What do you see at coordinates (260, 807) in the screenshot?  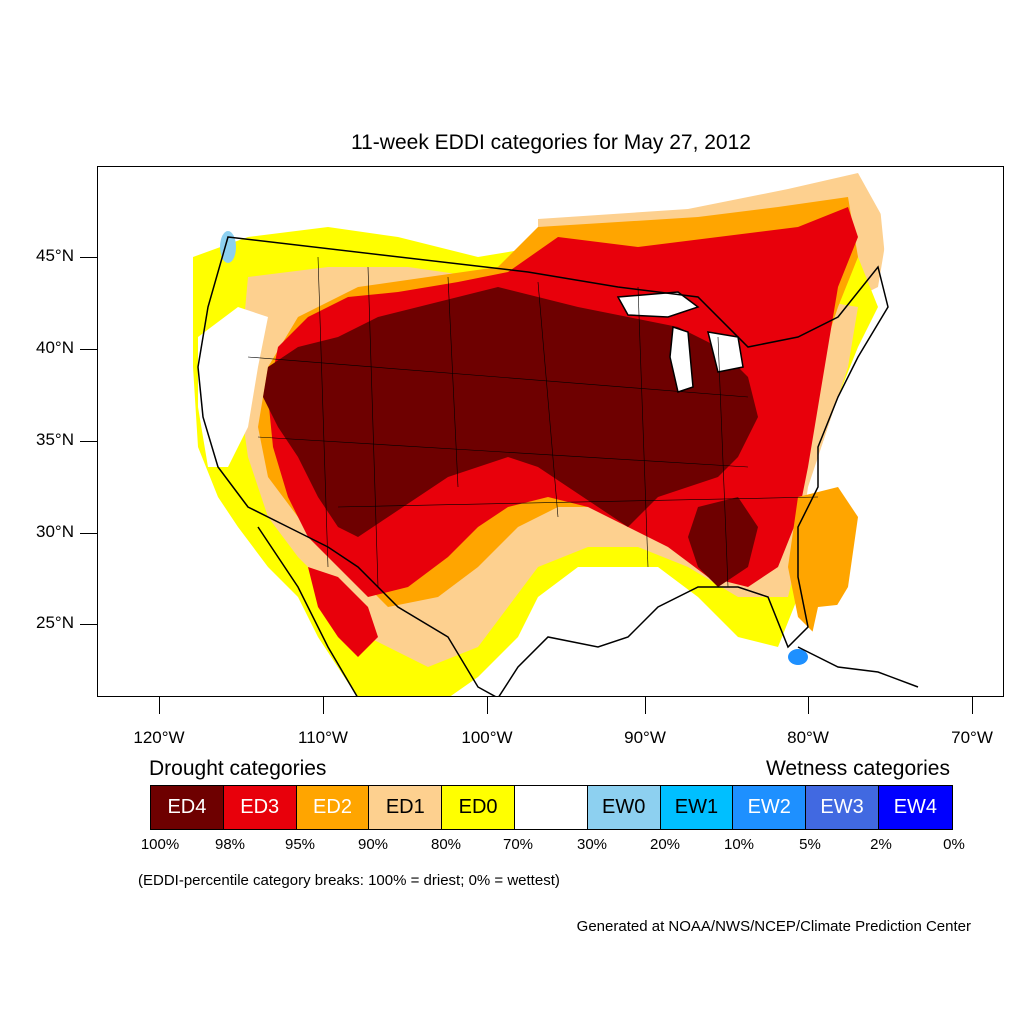 I see `legend-cell-ed3: ED3` at bounding box center [260, 807].